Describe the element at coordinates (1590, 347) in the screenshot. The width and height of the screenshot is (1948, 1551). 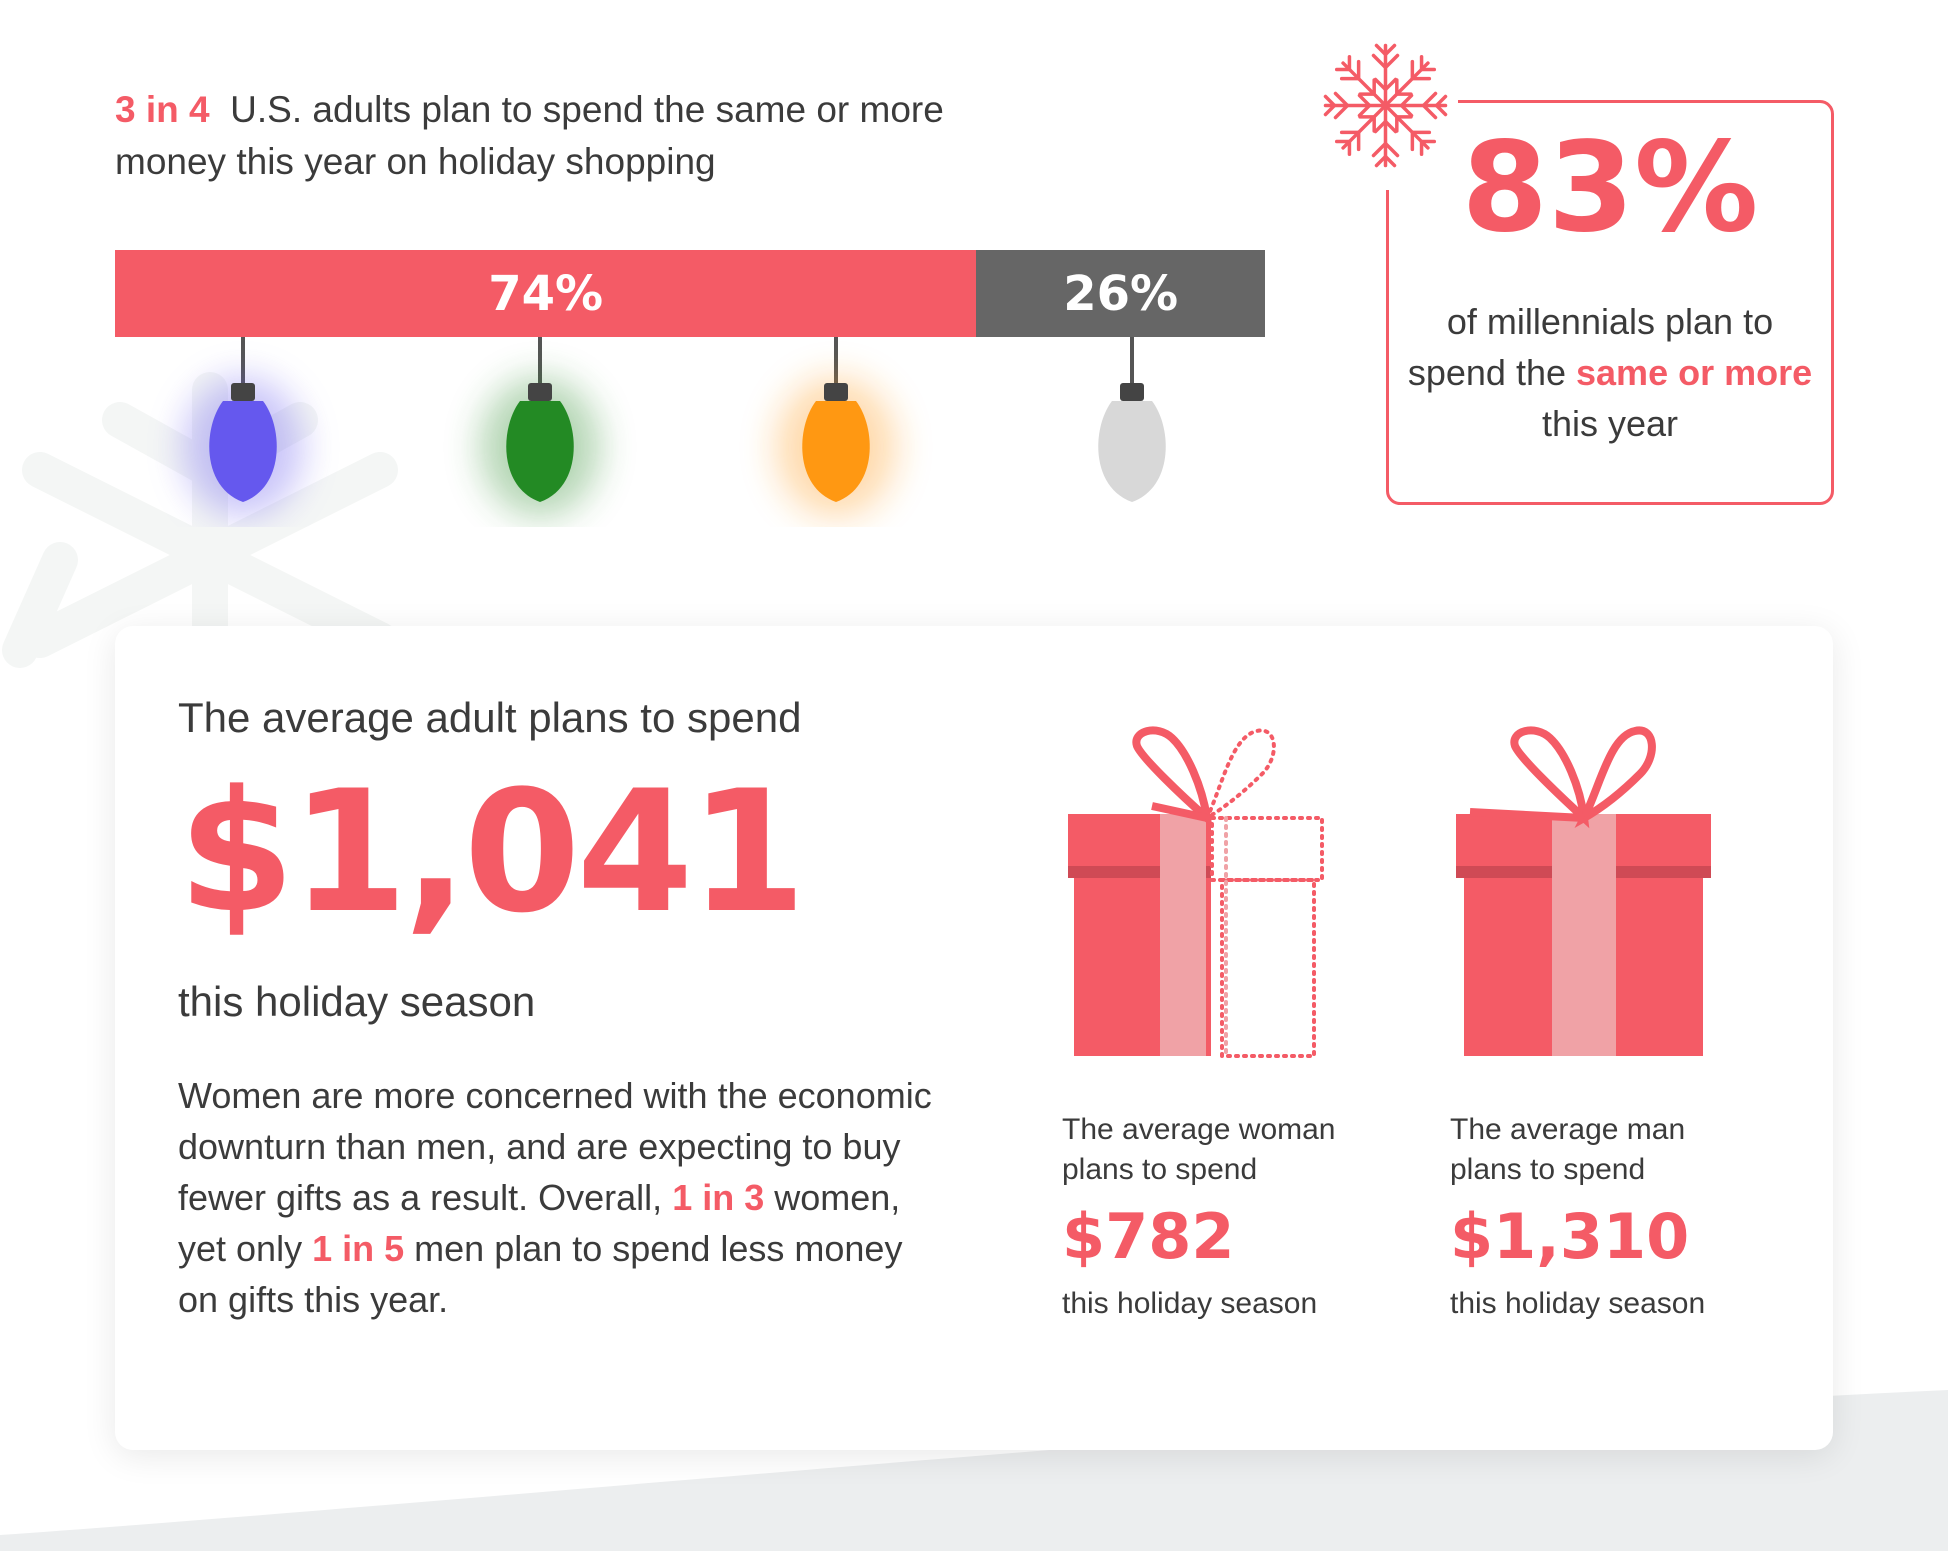
I see `millennials-text-before: of millennials plan to spend the` at that location.